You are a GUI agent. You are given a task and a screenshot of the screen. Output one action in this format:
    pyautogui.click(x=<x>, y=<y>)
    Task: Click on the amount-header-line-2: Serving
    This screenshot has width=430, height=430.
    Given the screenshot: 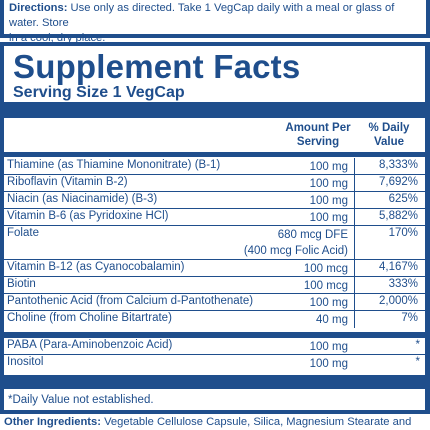 What is the action you would take?
    pyautogui.click(x=318, y=142)
    